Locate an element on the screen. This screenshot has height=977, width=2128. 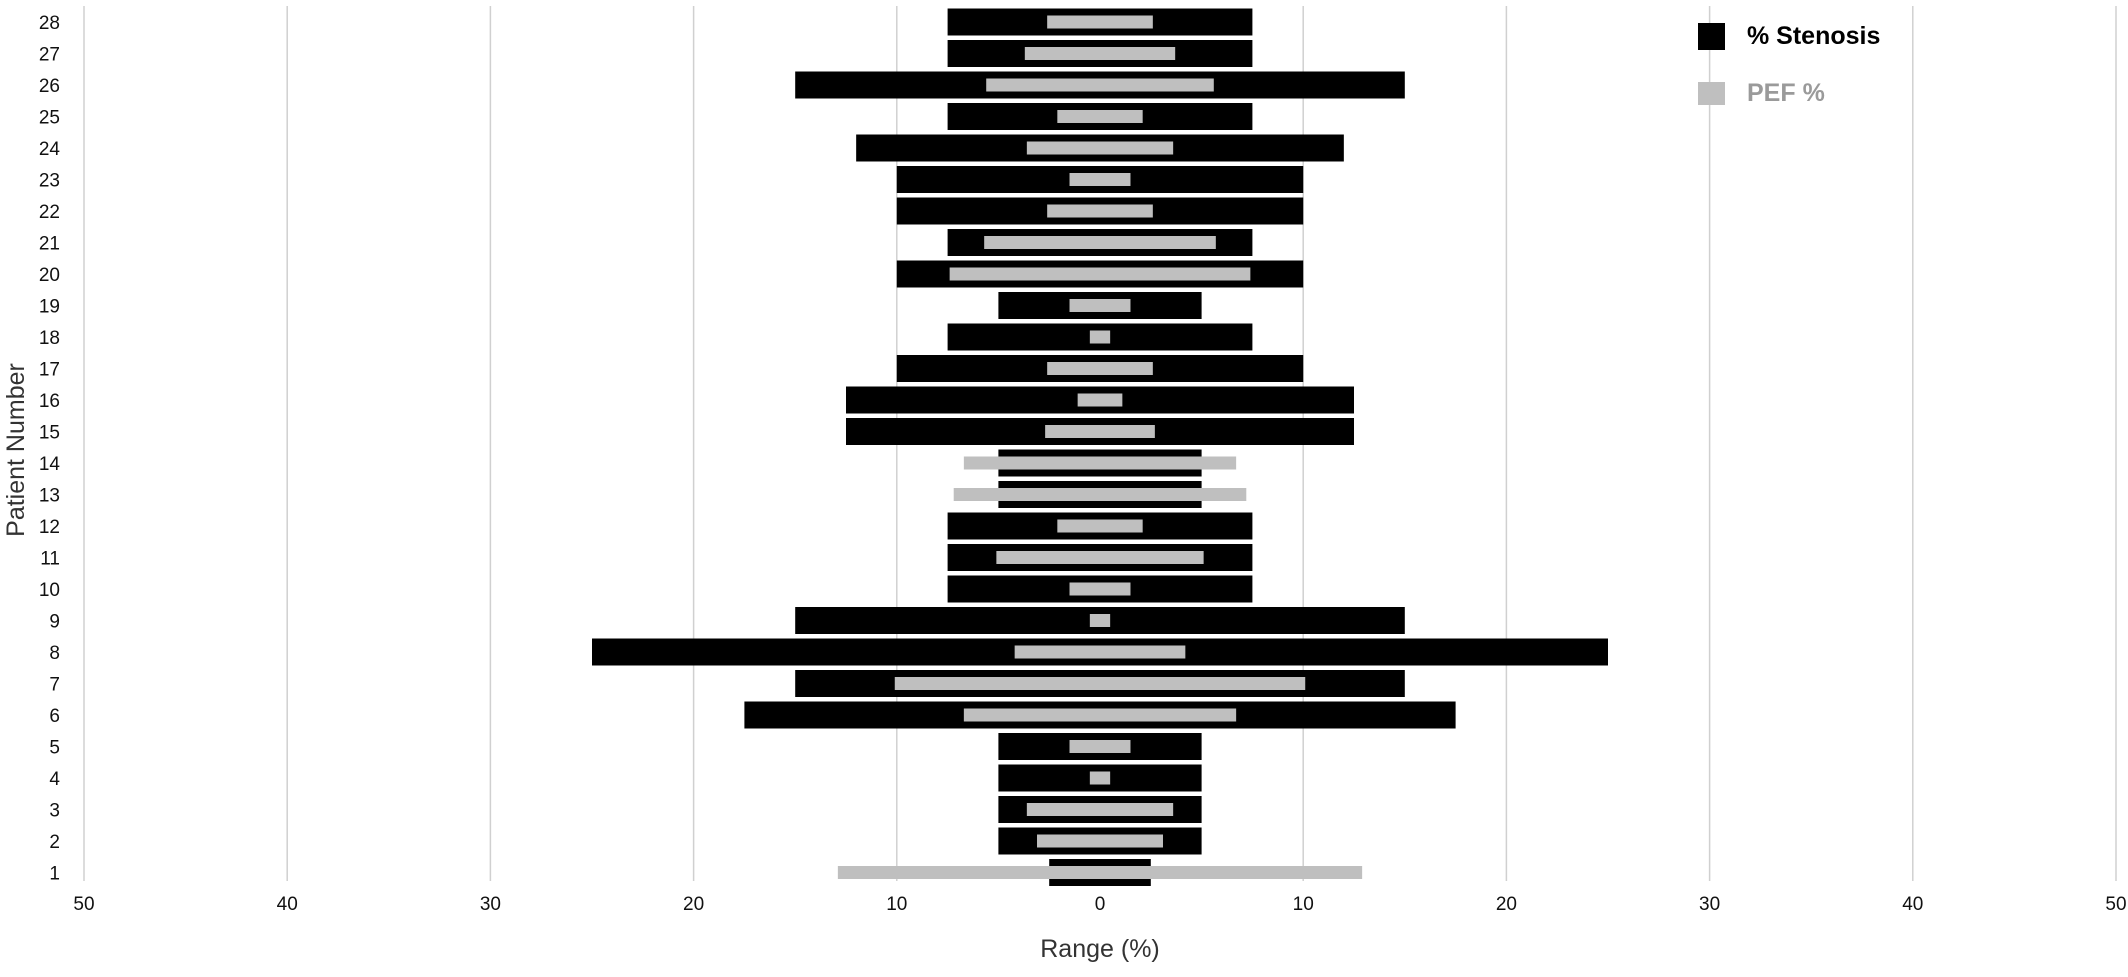
legend-label-pef: PEF % is located at coordinates (1786, 93).